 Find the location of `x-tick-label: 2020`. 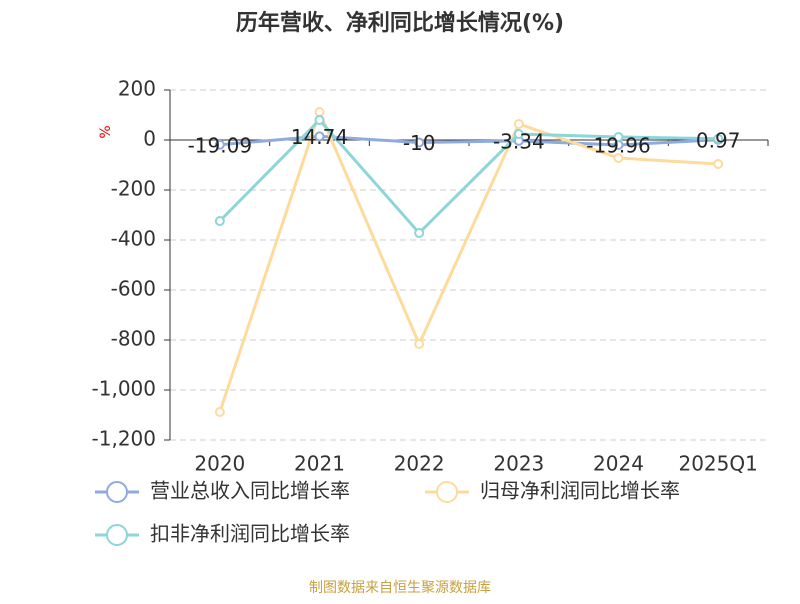

x-tick-label: 2020 is located at coordinates (219, 464).